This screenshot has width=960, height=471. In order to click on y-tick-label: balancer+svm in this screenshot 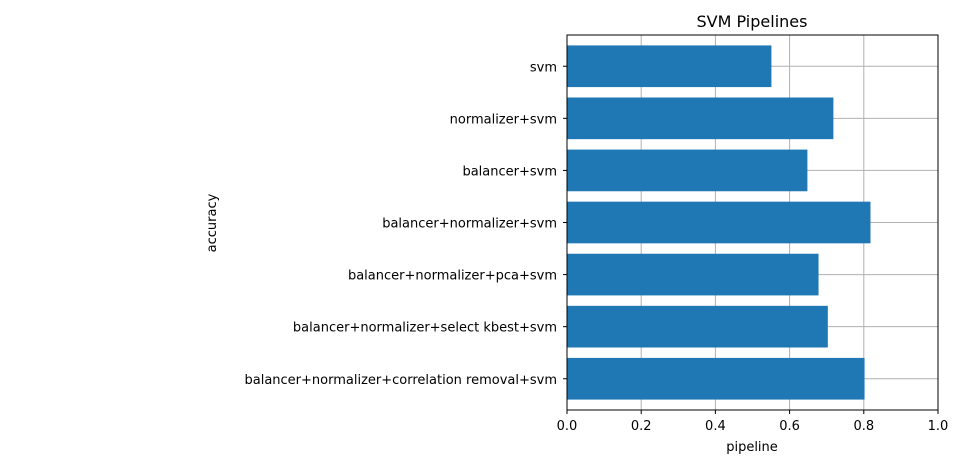, I will do `click(509, 171)`.